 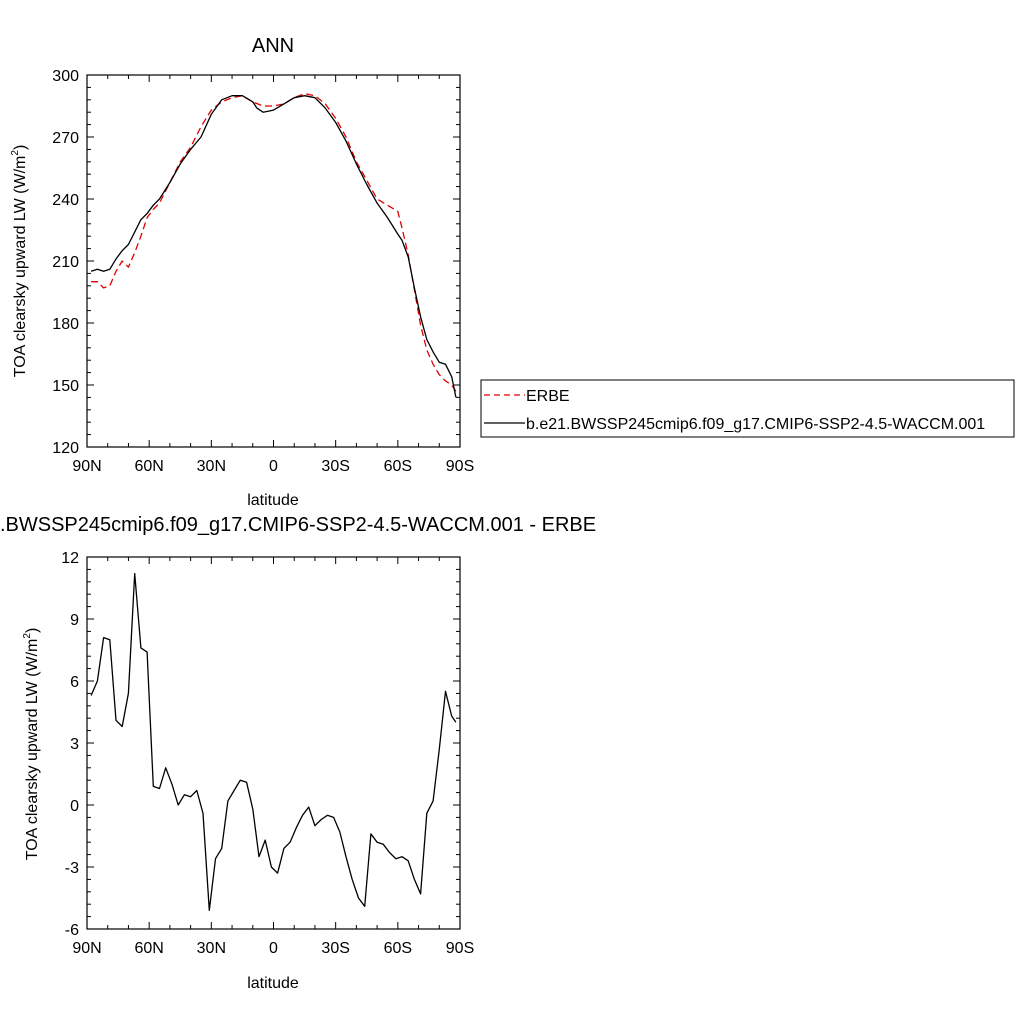 What do you see at coordinates (335, 466) in the screenshot?
I see `top-chart-xtick-label: 30S` at bounding box center [335, 466].